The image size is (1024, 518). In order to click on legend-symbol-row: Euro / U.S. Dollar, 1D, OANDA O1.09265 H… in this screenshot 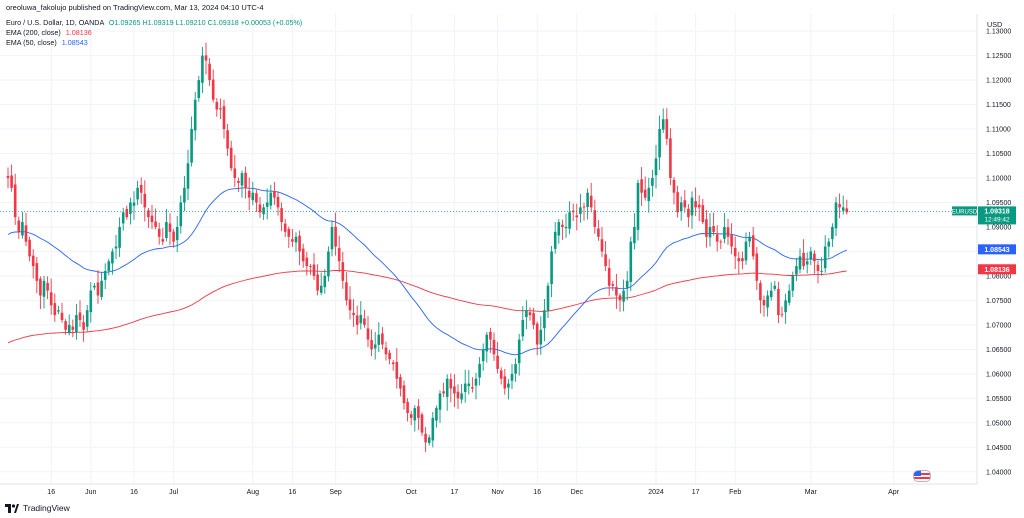, I will do `click(154, 23)`.